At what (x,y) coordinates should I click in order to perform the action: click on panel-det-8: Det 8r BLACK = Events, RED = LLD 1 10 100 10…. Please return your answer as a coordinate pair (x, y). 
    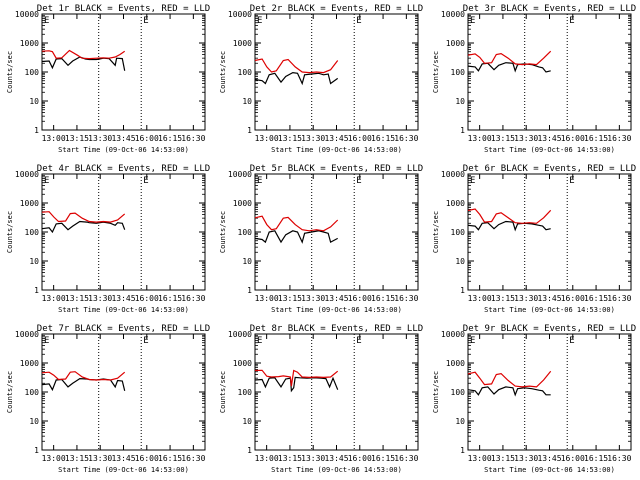
    Looking at the image, I should click on (321, 399).